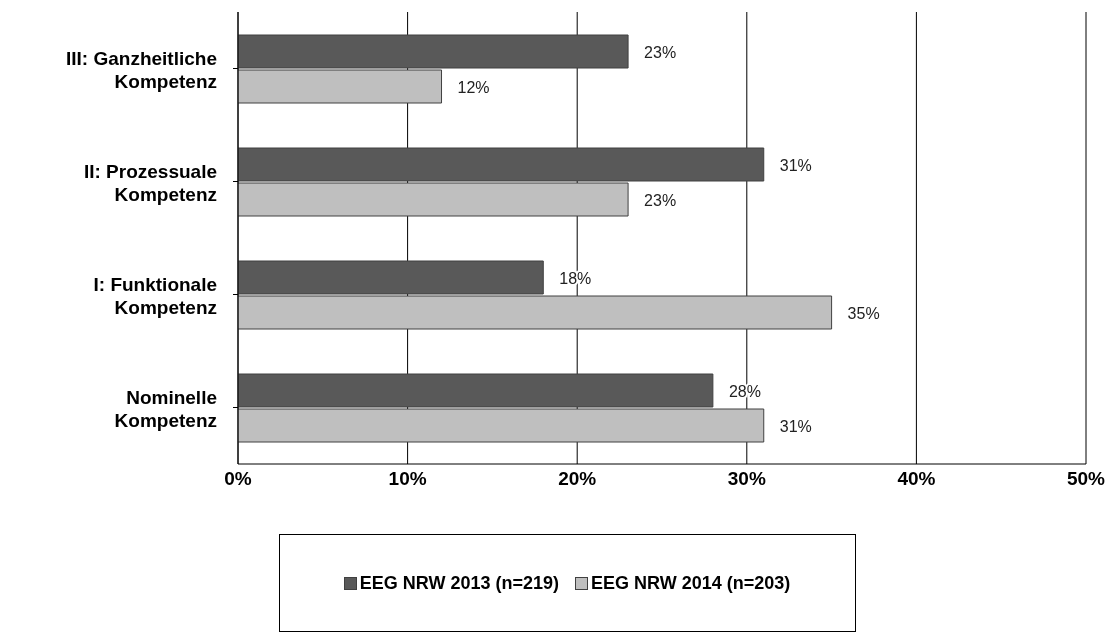 Image resolution: width=1118 pixels, height=634 pixels. I want to click on x-tick-label: 0%, so click(238, 479).